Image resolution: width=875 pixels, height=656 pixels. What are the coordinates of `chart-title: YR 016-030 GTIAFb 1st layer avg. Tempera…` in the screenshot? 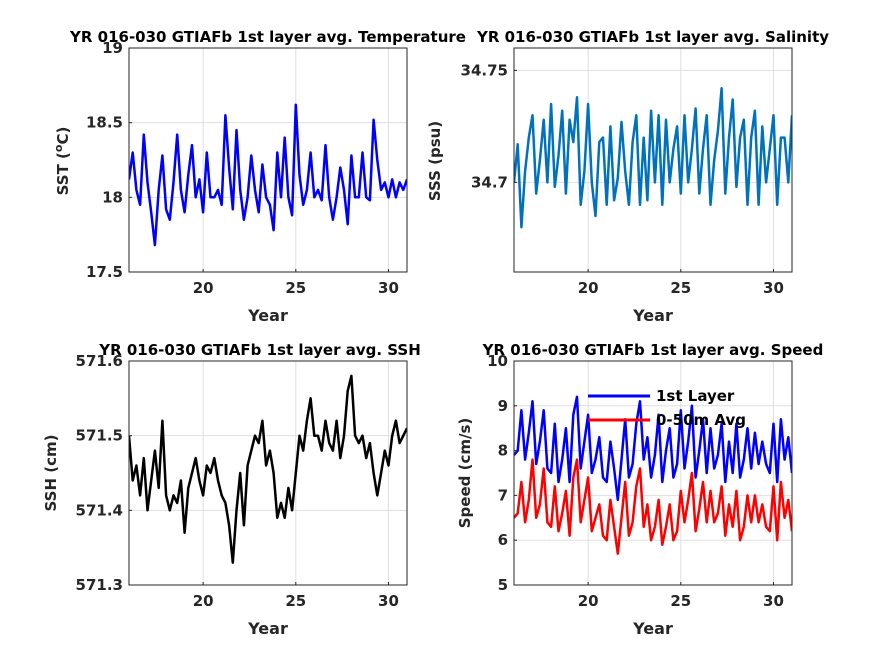 It's located at (267, 37).